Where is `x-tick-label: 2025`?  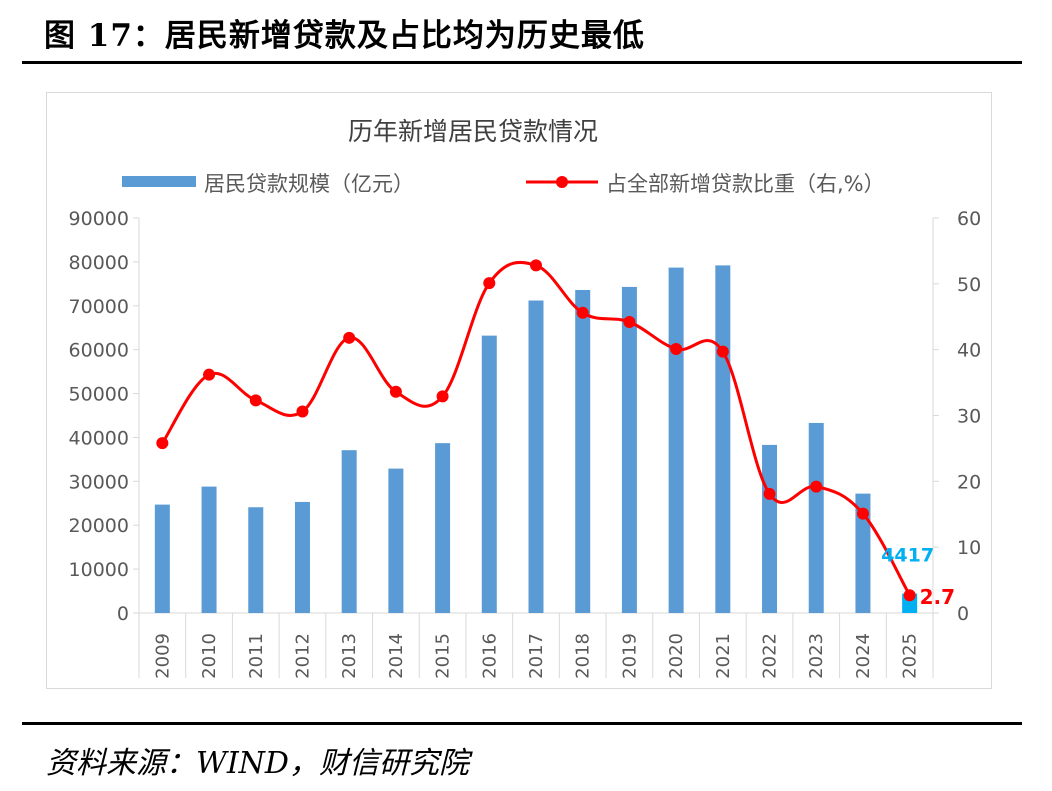 x-tick-label: 2025 is located at coordinates (910, 656).